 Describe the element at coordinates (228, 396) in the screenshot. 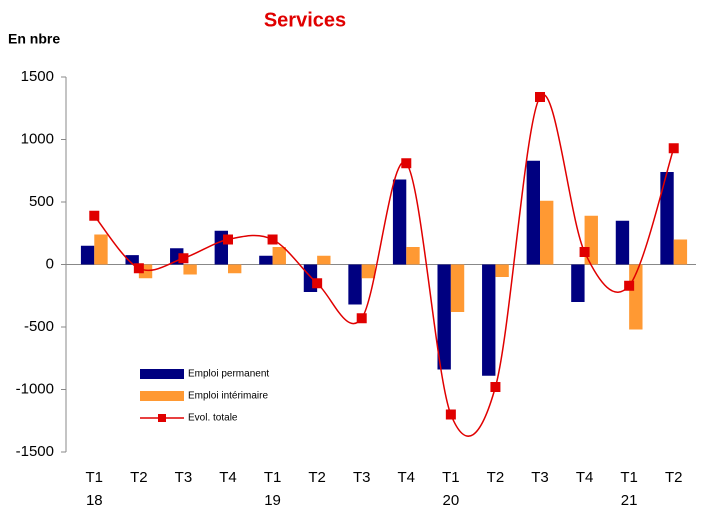

I see `legend-label: Emploi intérimaire` at that location.